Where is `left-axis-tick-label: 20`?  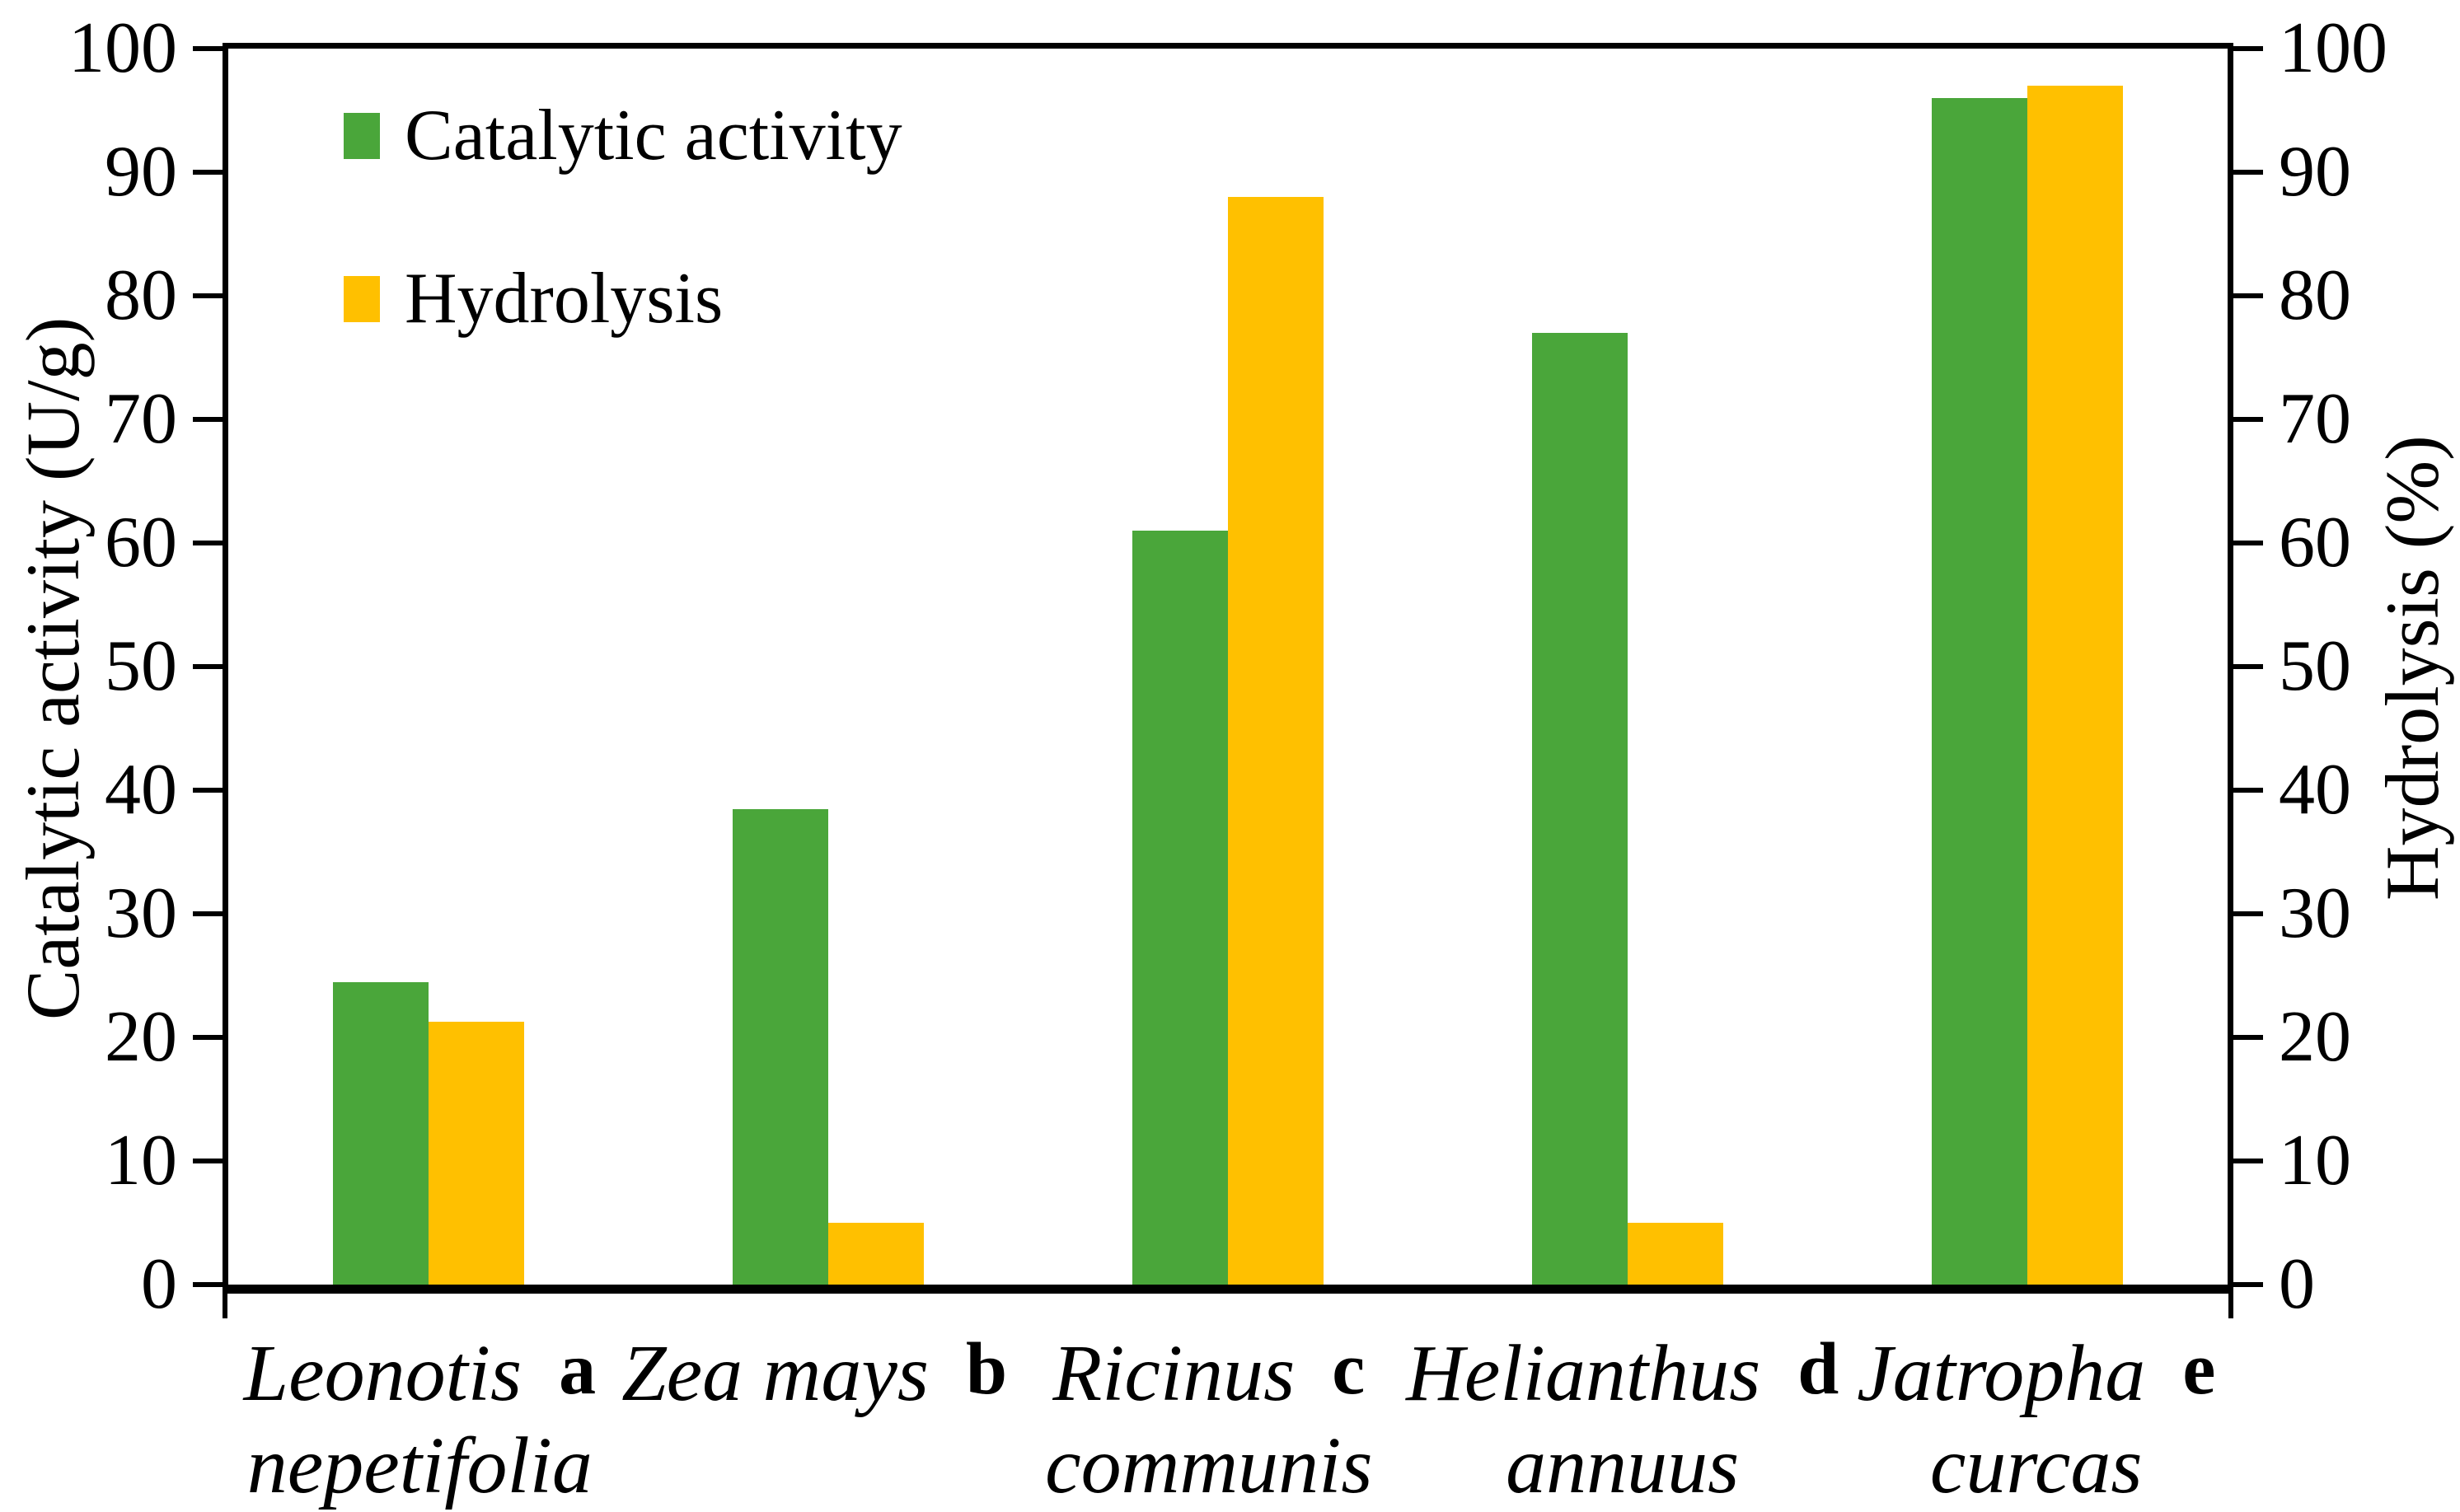 left-axis-tick-label: 20 is located at coordinates (141, 1037).